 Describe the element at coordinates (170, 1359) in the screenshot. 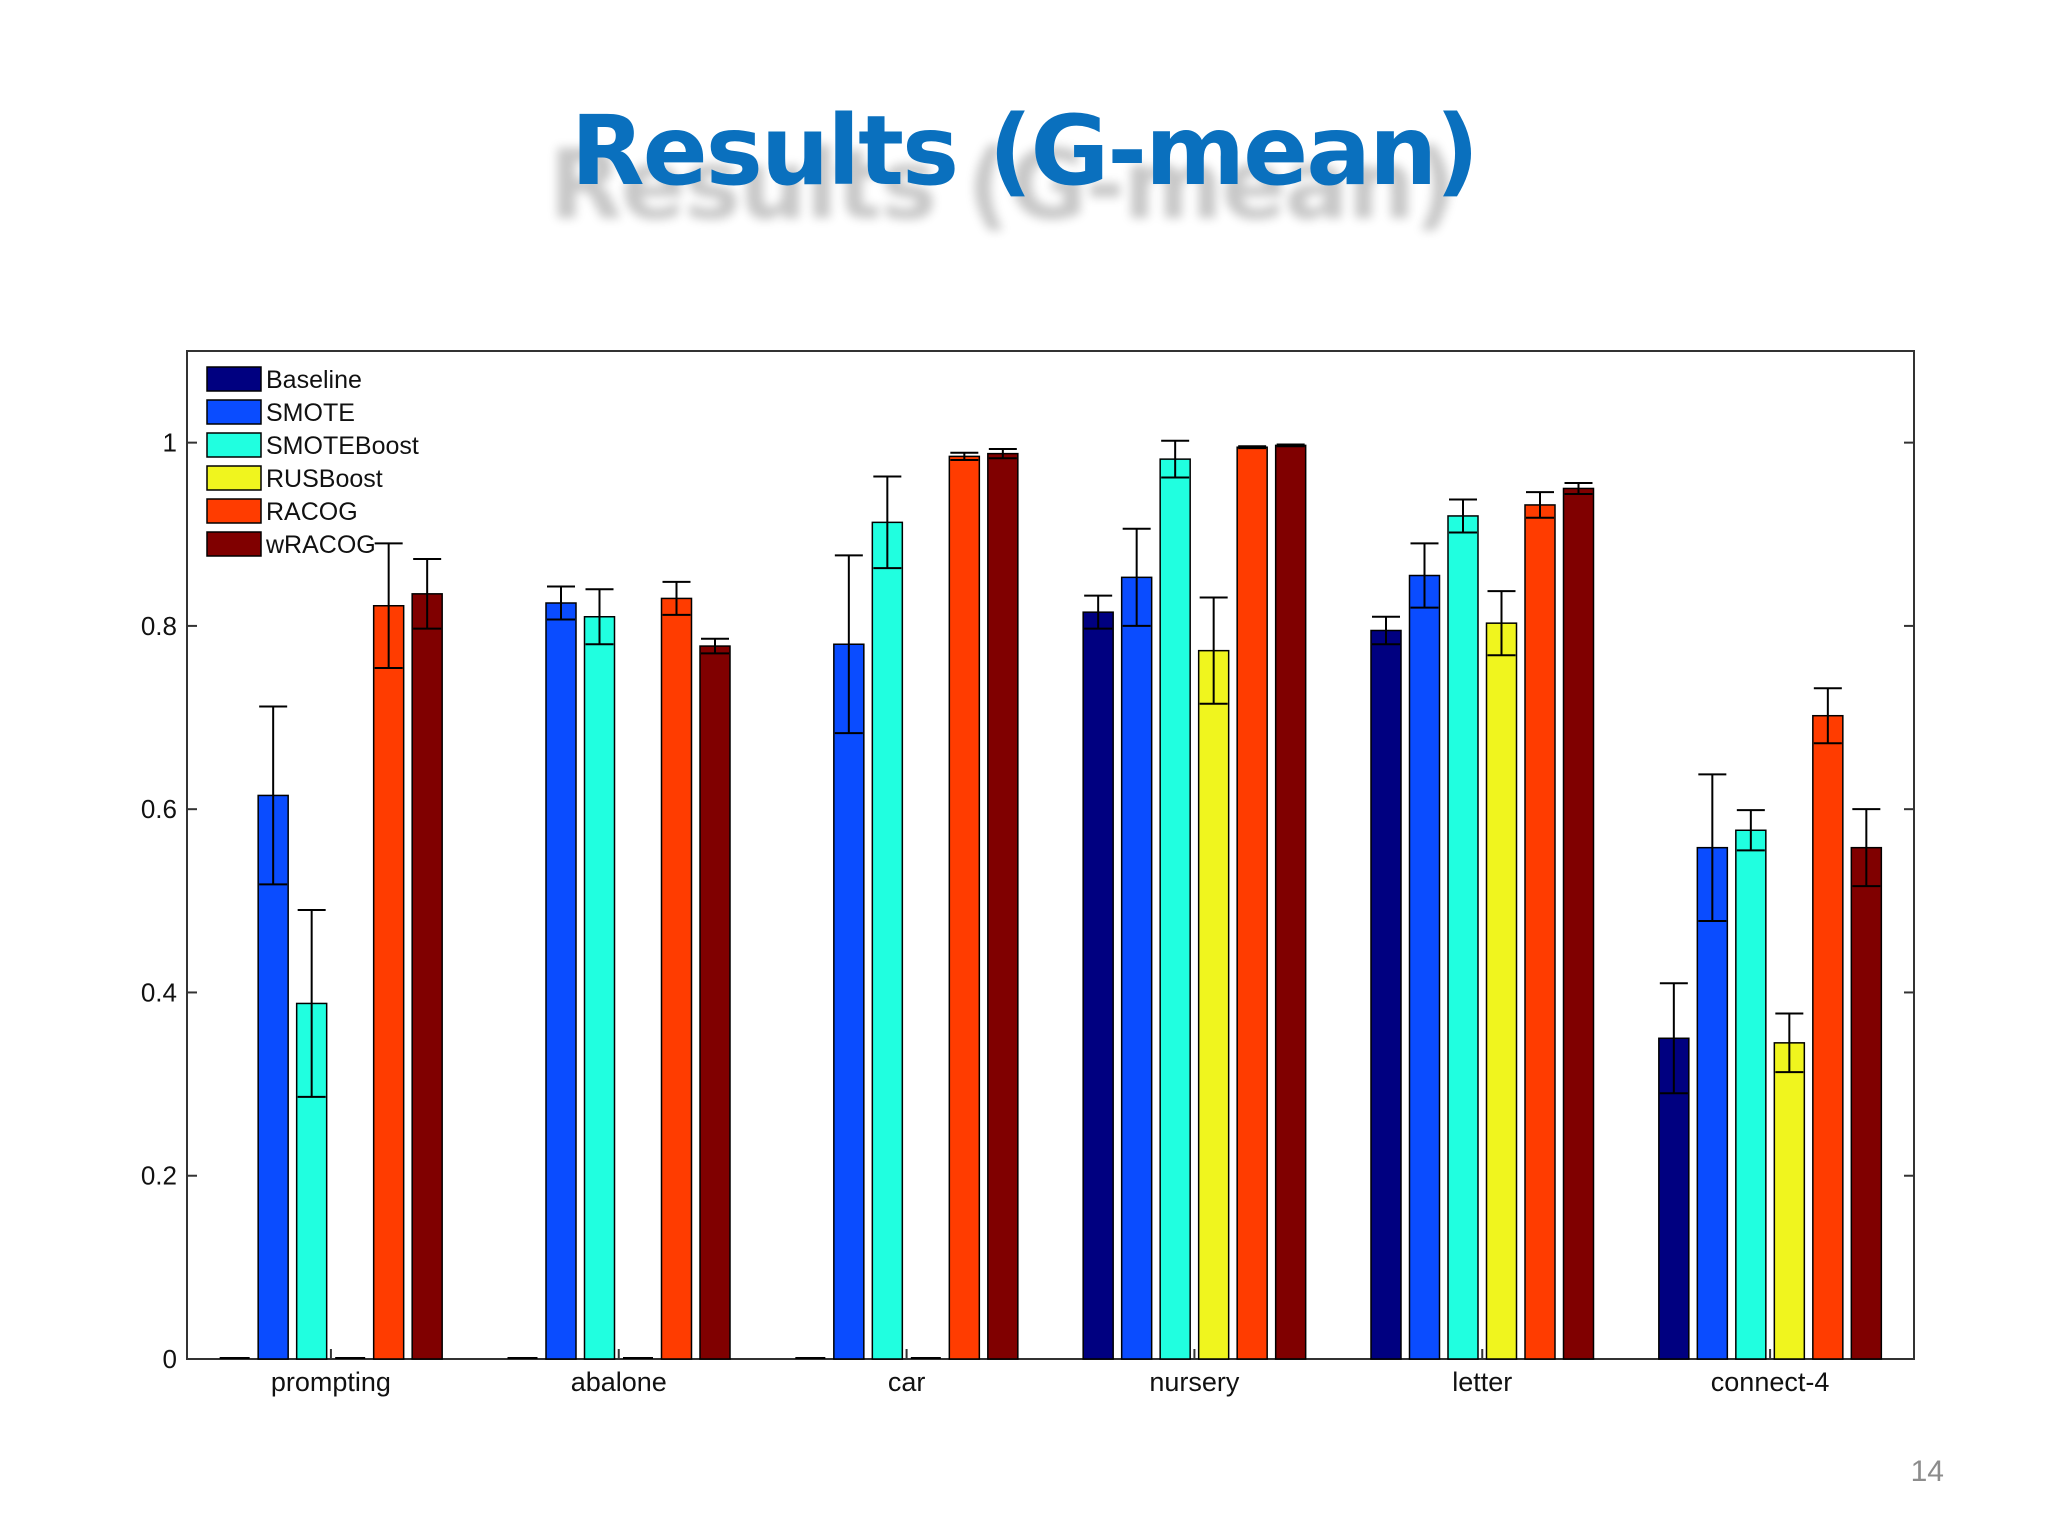

I see `y-tick-label: 0` at that location.